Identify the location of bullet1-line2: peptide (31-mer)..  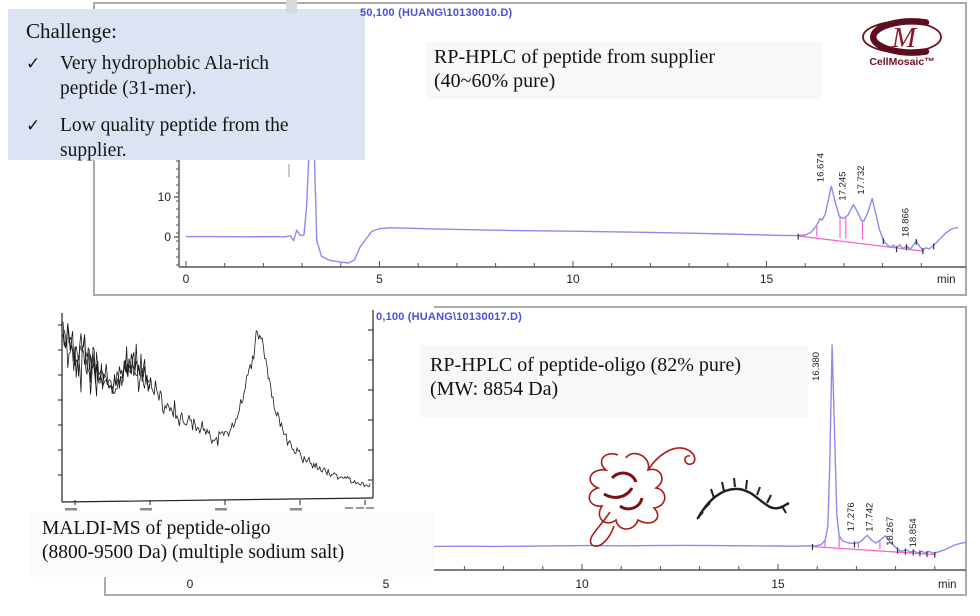
(128, 88).